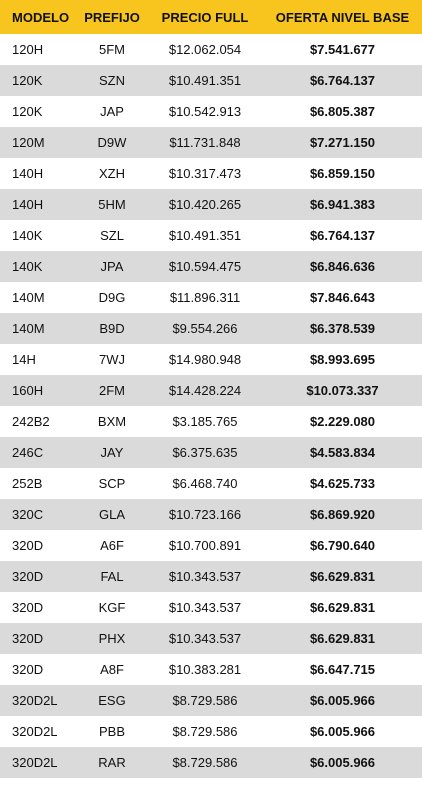 The image size is (422, 803). I want to click on table-row: 14H 7WJ $14.980.948 $8.993.695, so click(211, 359).